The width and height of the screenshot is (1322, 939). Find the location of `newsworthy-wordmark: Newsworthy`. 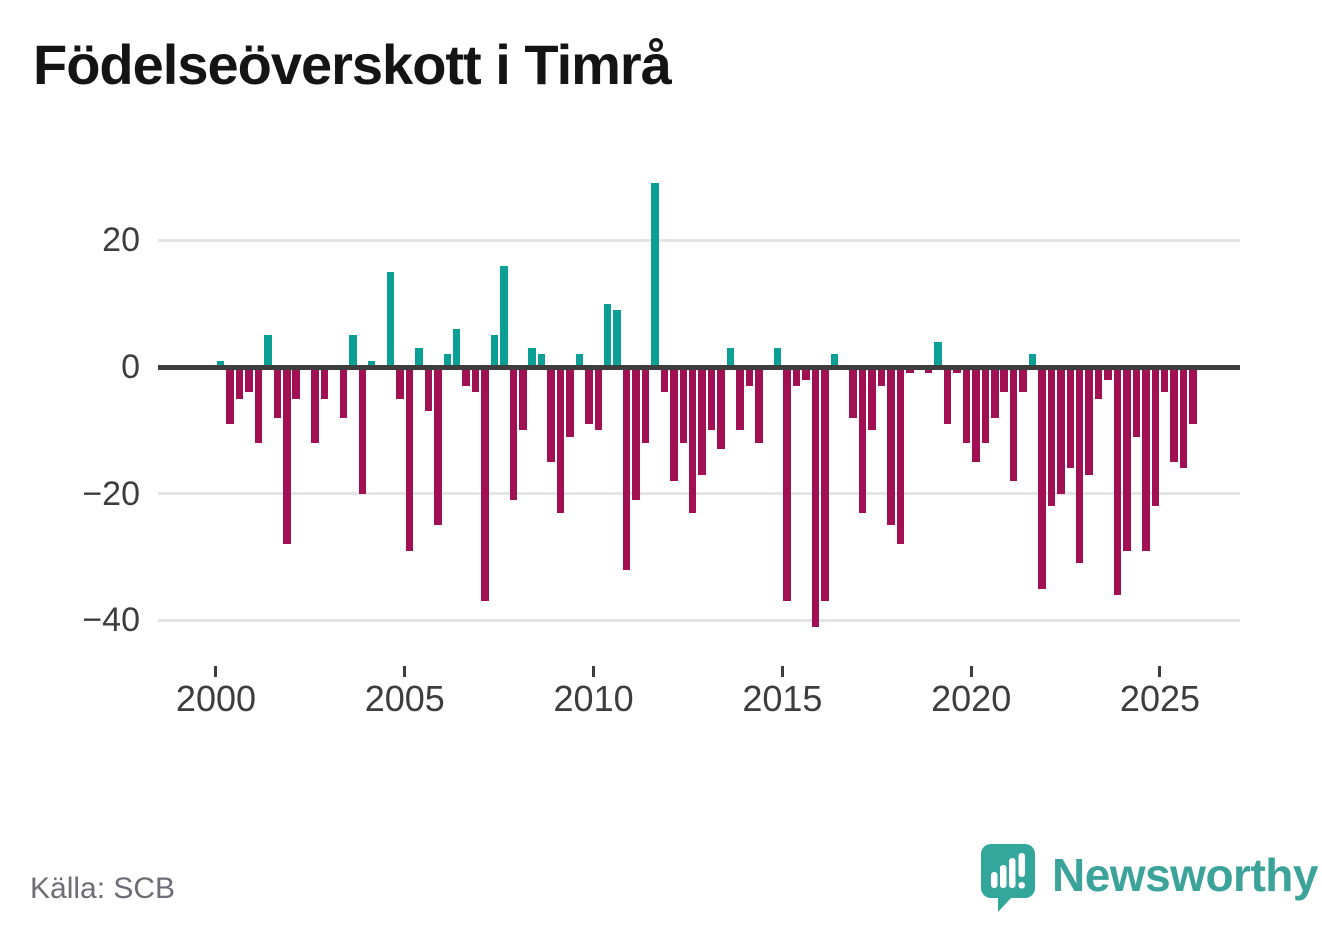

newsworthy-wordmark: Newsworthy is located at coordinates (1185, 874).